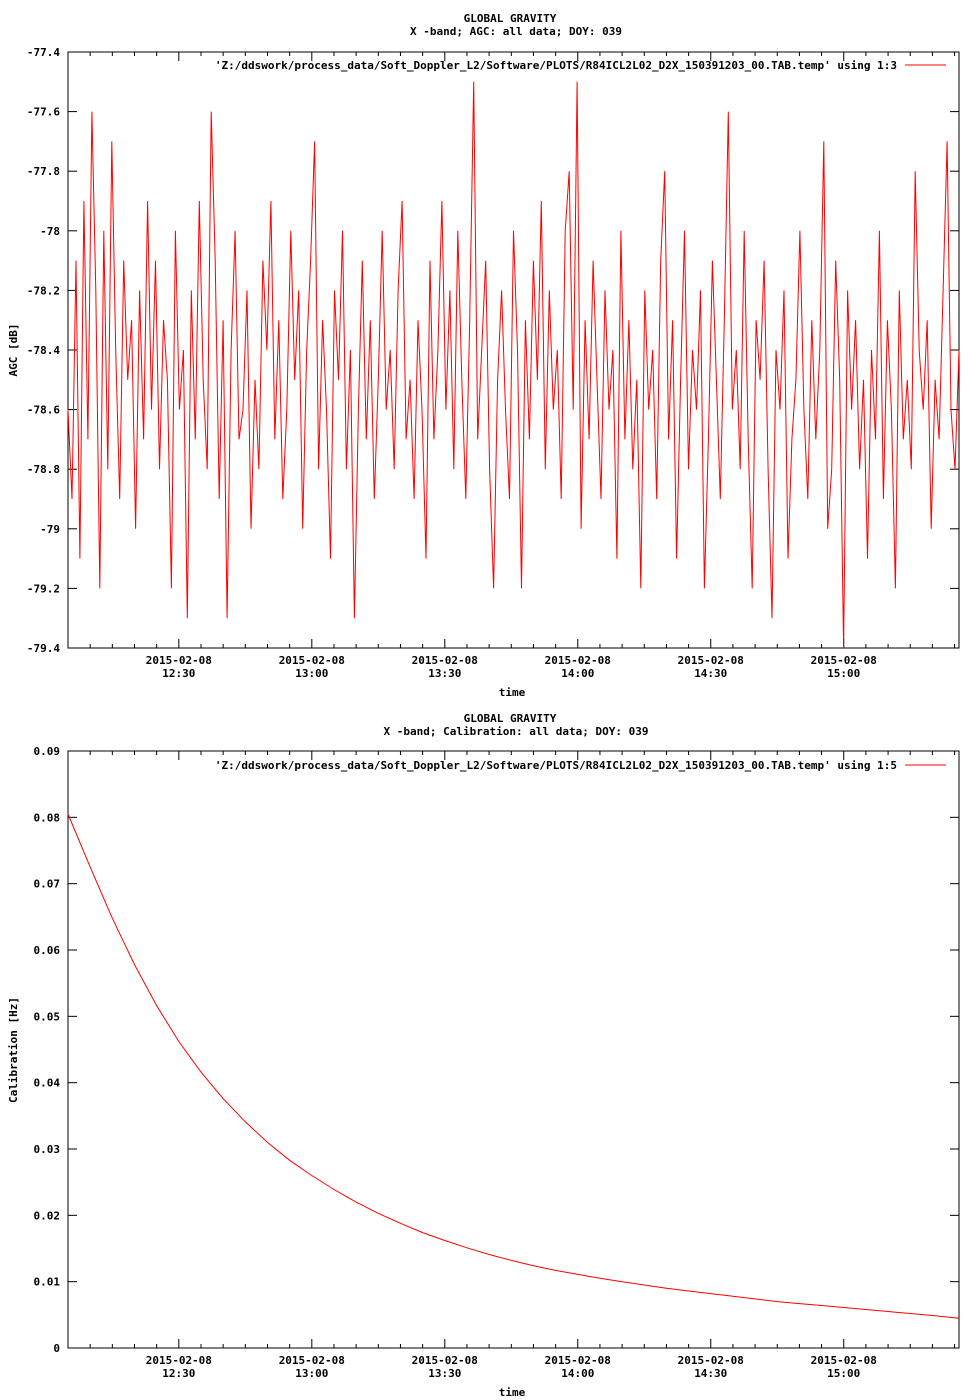 This screenshot has width=980, height=1400. Describe the element at coordinates (516, 731) in the screenshot. I see `calibration-chart-subtitle: X -band; Calibration: all data; DOY: 039` at that location.